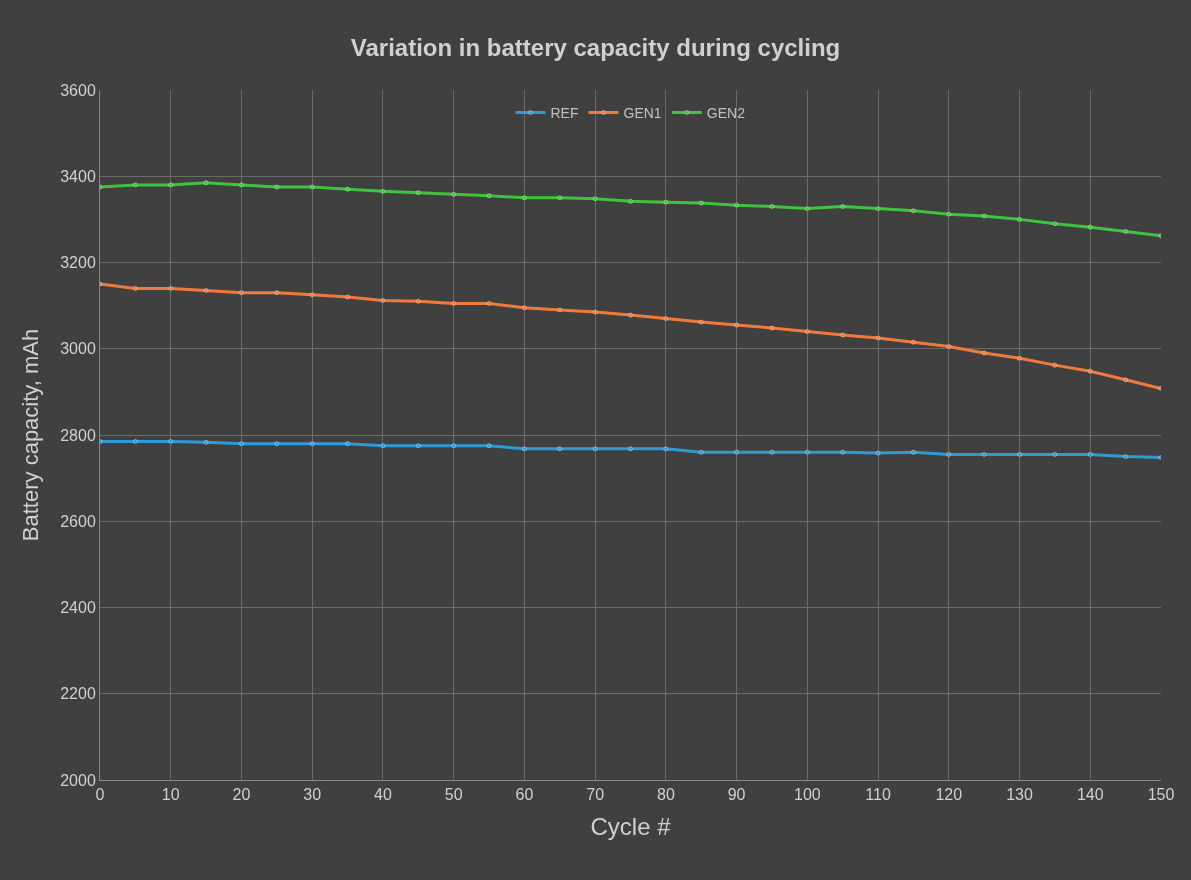  Describe the element at coordinates (642, 112) in the screenshot. I see `legend-label: GEN1` at that location.